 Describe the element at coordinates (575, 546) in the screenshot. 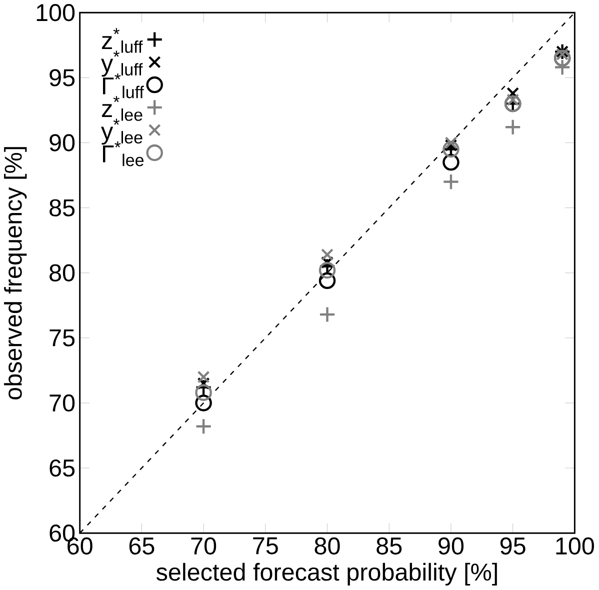

I see `x-tick-label: 100` at that location.